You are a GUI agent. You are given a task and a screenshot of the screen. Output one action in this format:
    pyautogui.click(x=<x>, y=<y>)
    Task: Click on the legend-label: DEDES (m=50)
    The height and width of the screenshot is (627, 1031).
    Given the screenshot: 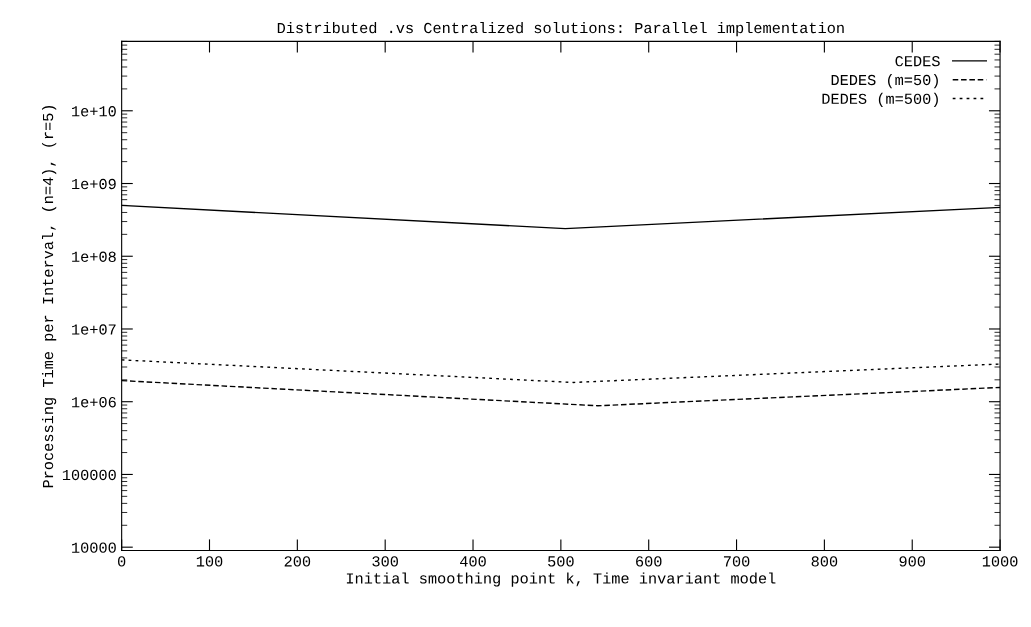 What is the action you would take?
    pyautogui.click(x=884, y=81)
    